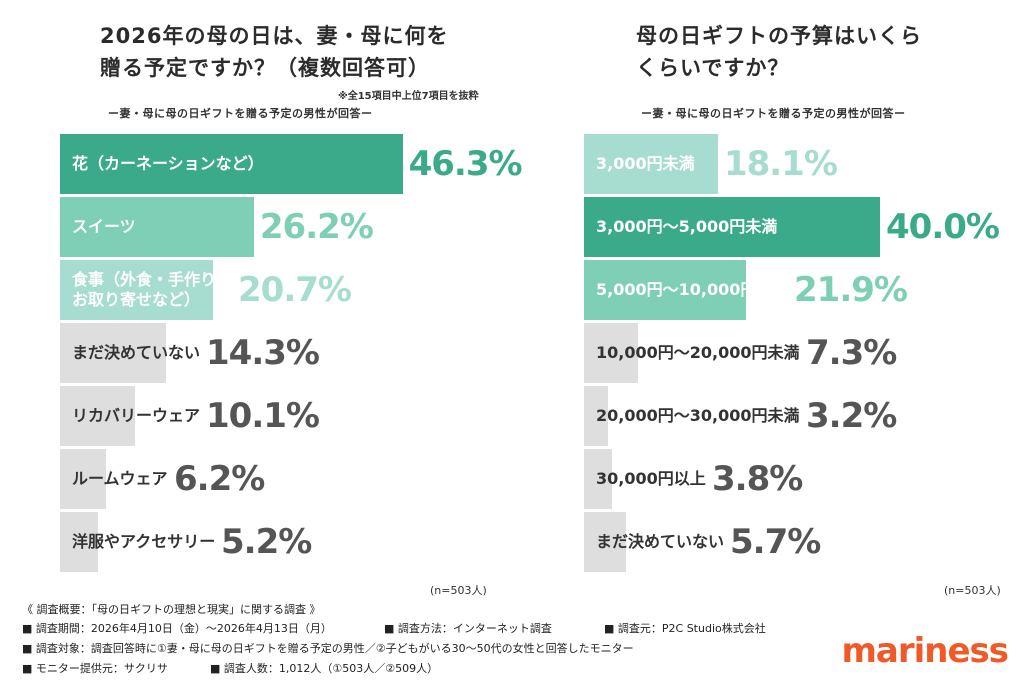 Image resolution: width=1024 pixels, height=683 pixels. I want to click on bar-value-label: 5.2%, so click(266, 542).